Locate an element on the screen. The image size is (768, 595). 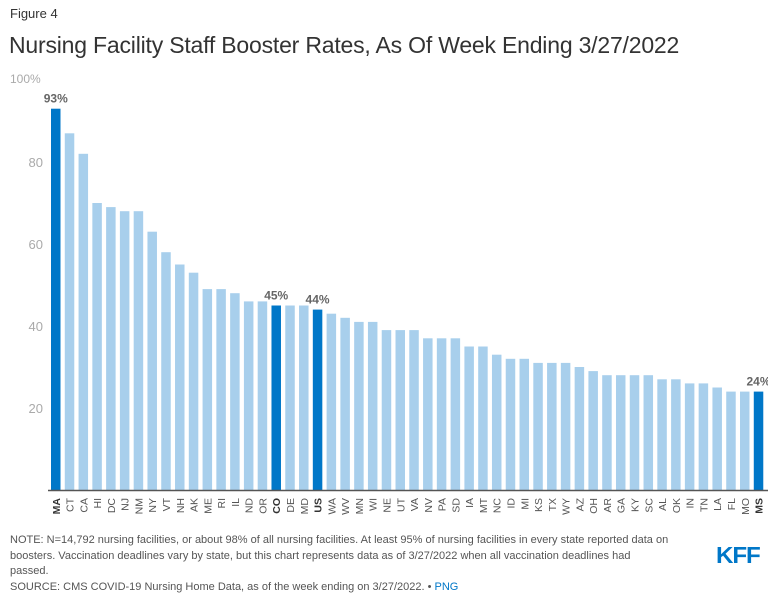
x-tick-label: LA is located at coordinates (718, 504).